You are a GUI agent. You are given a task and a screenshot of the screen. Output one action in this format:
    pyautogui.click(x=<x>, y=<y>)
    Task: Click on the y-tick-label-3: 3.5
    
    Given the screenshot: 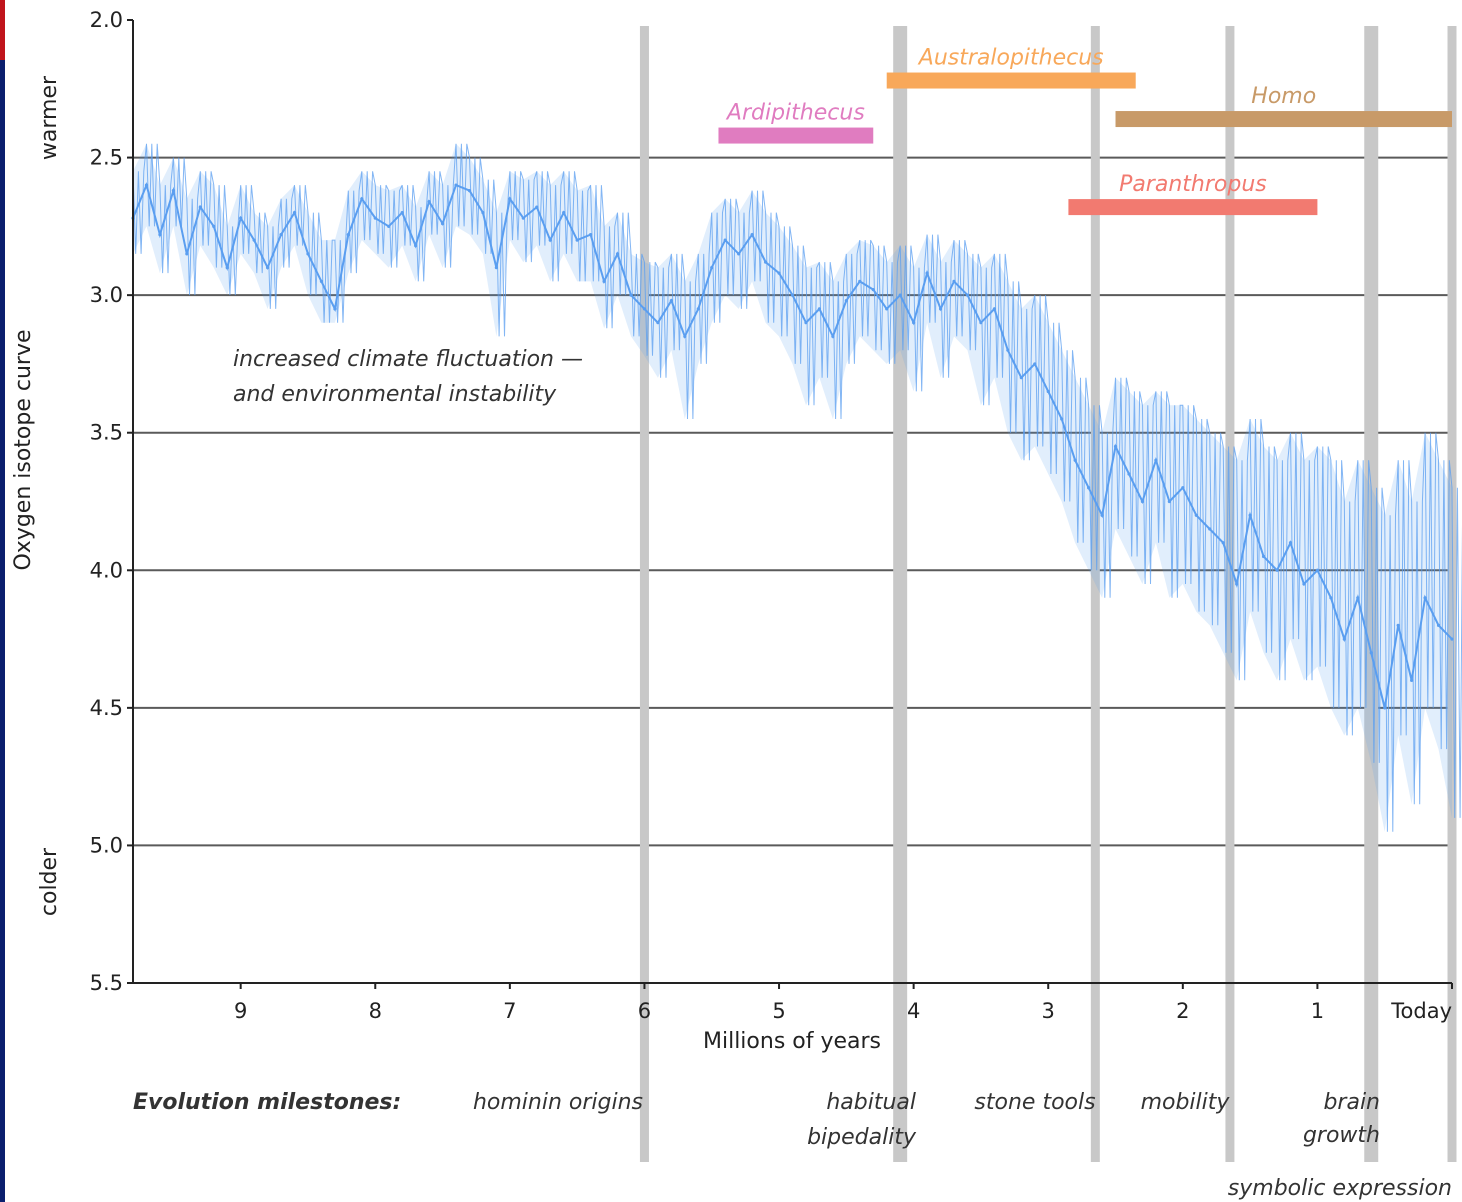 What is the action you would take?
    pyautogui.click(x=106, y=433)
    